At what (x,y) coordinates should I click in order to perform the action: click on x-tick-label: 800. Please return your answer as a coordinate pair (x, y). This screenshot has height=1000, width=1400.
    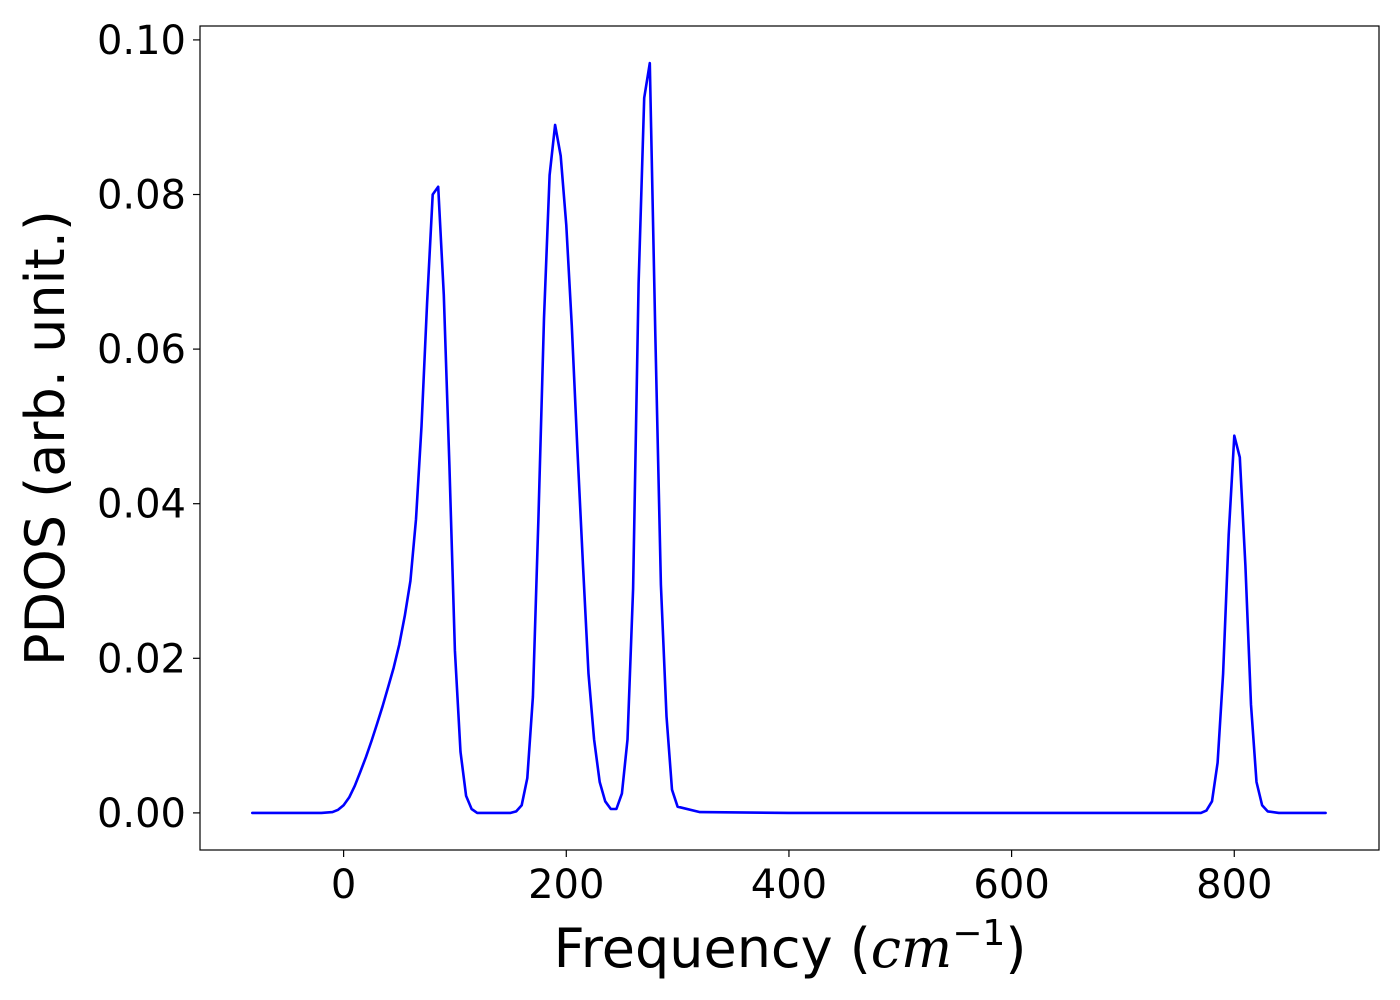
    Looking at the image, I should click on (1234, 885).